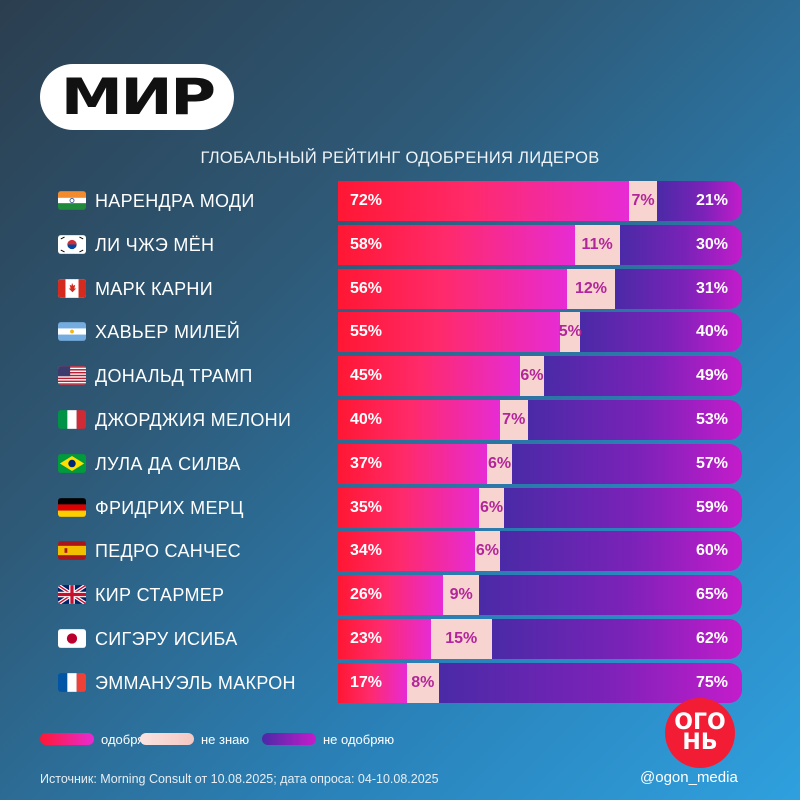 Image resolution: width=800 pixels, height=800 pixels. Describe the element at coordinates (72, 551) in the screenshot. I see `spain-flag-icon` at that location.